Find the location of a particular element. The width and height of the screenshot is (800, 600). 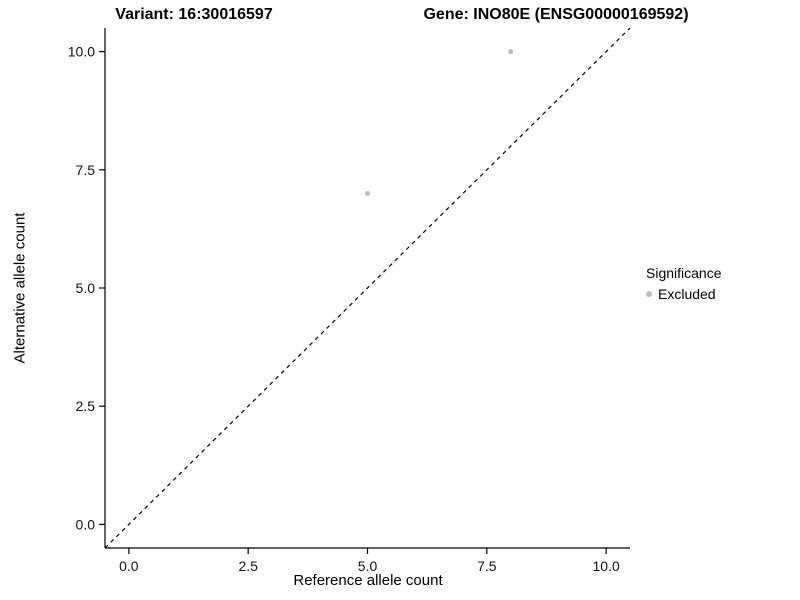

gene-title: Gene: INO80E (ENSG00000169592) is located at coordinates (556, 14).